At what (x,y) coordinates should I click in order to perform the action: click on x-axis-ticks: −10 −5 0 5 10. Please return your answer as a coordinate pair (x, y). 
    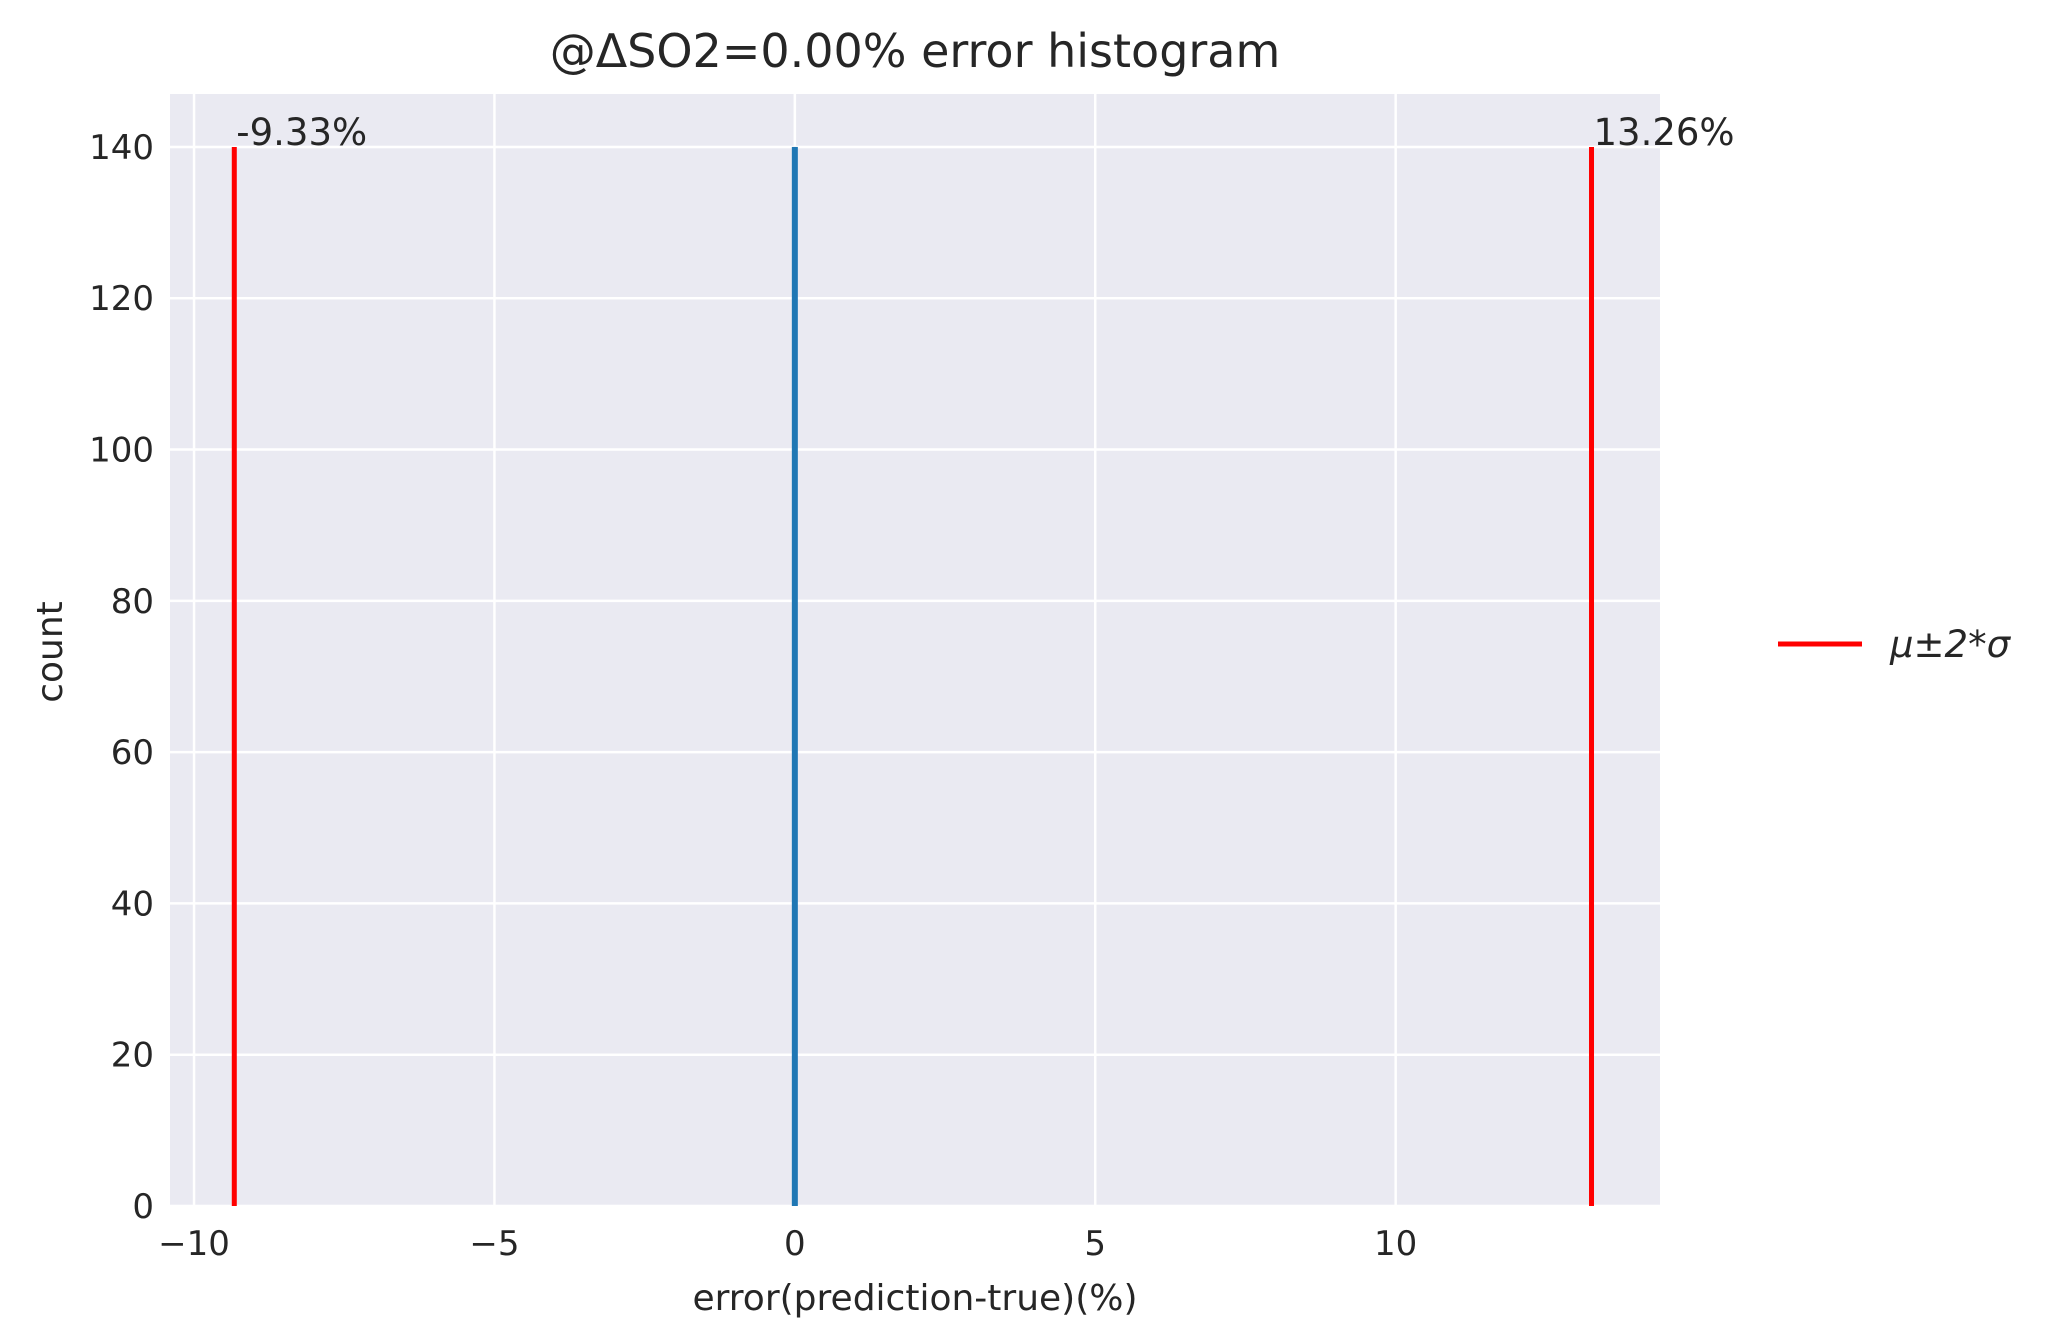
    Looking at the image, I should click on (787, 1244).